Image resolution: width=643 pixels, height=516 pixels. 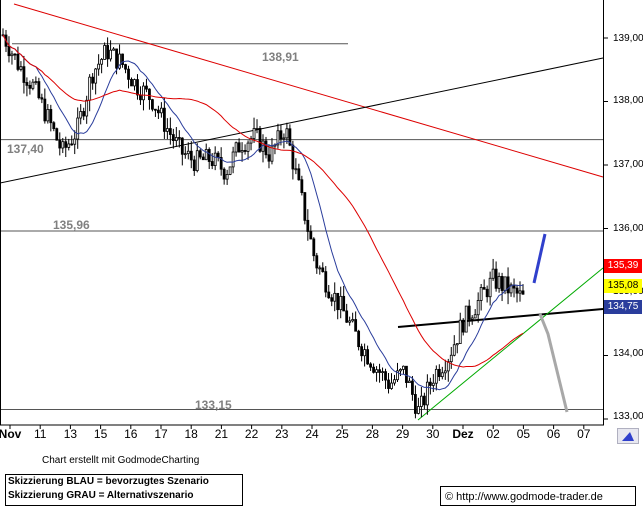 I want to click on x-tick-label: 13, so click(x=70, y=434).